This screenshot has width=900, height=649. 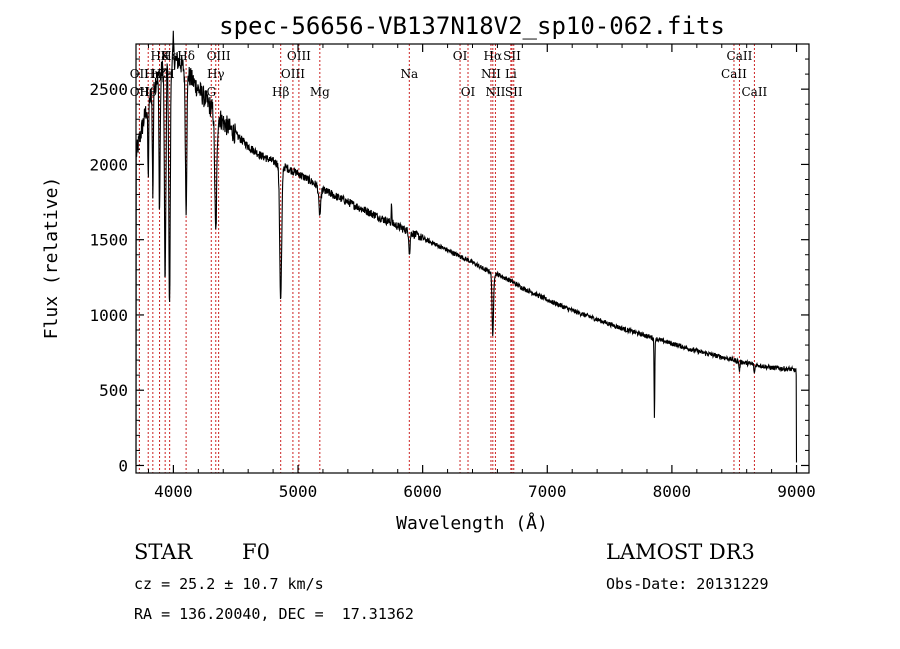 I want to click on spectral-line-label: Hζ, so click(x=159, y=74).